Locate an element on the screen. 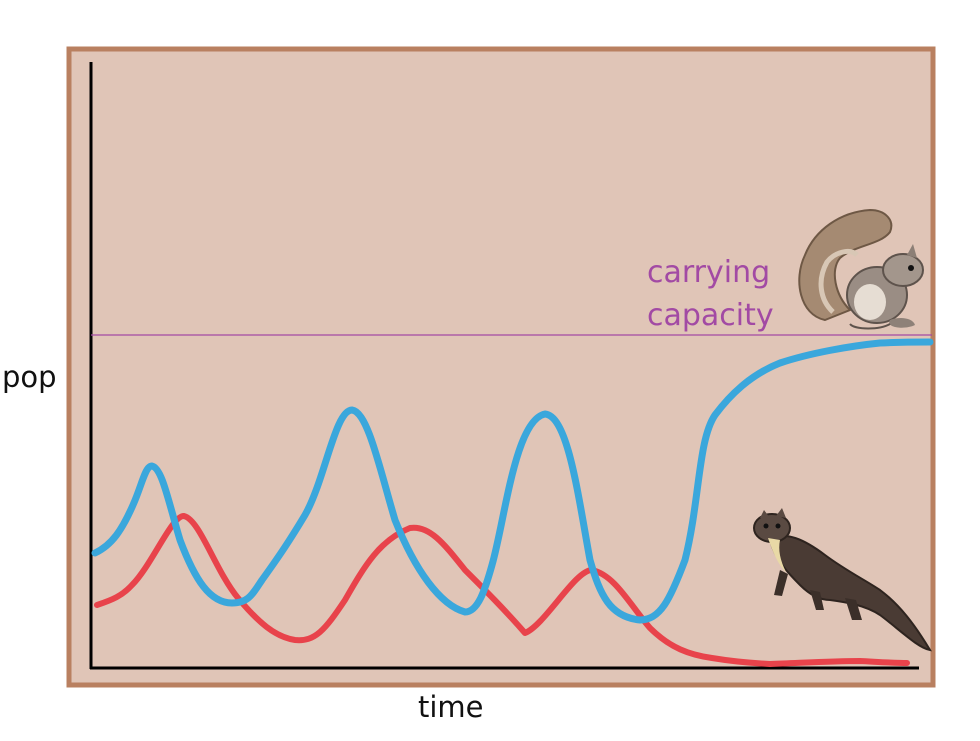 This screenshot has height=741, width=980. marten-icon is located at coordinates (842, 580).